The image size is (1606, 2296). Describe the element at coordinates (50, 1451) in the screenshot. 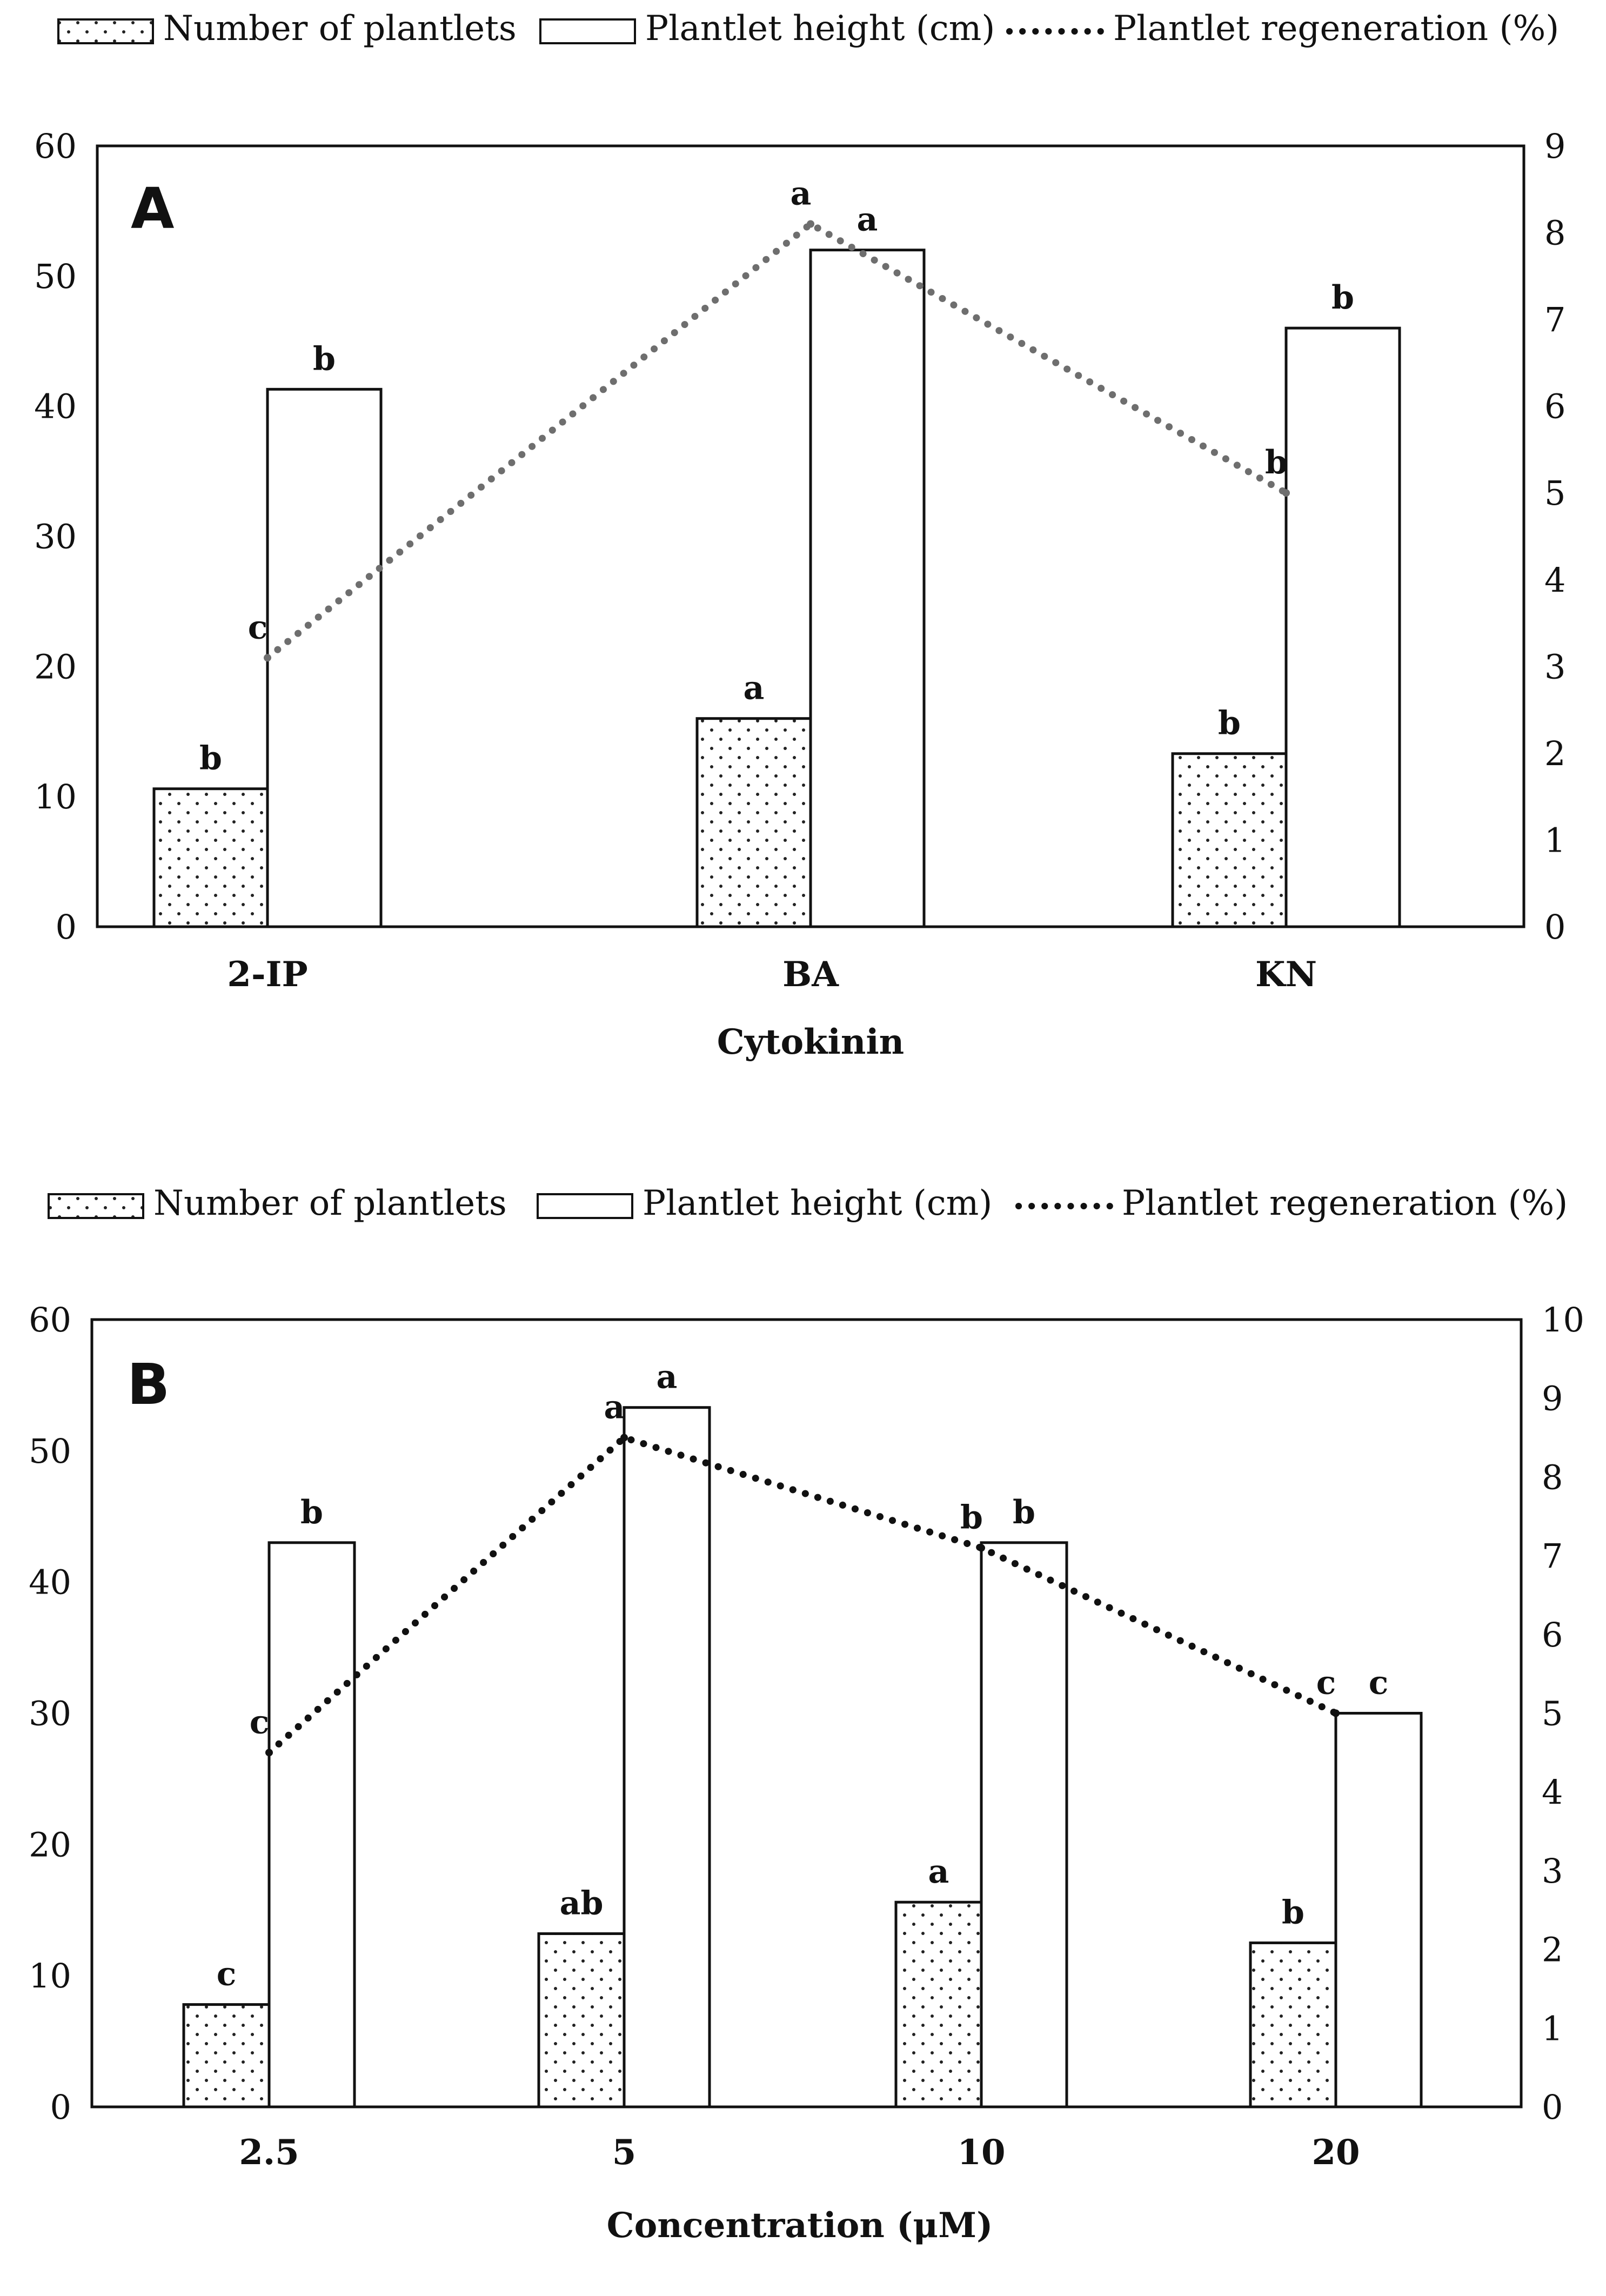

I see `y-tick-left-b-50: 50` at that location.